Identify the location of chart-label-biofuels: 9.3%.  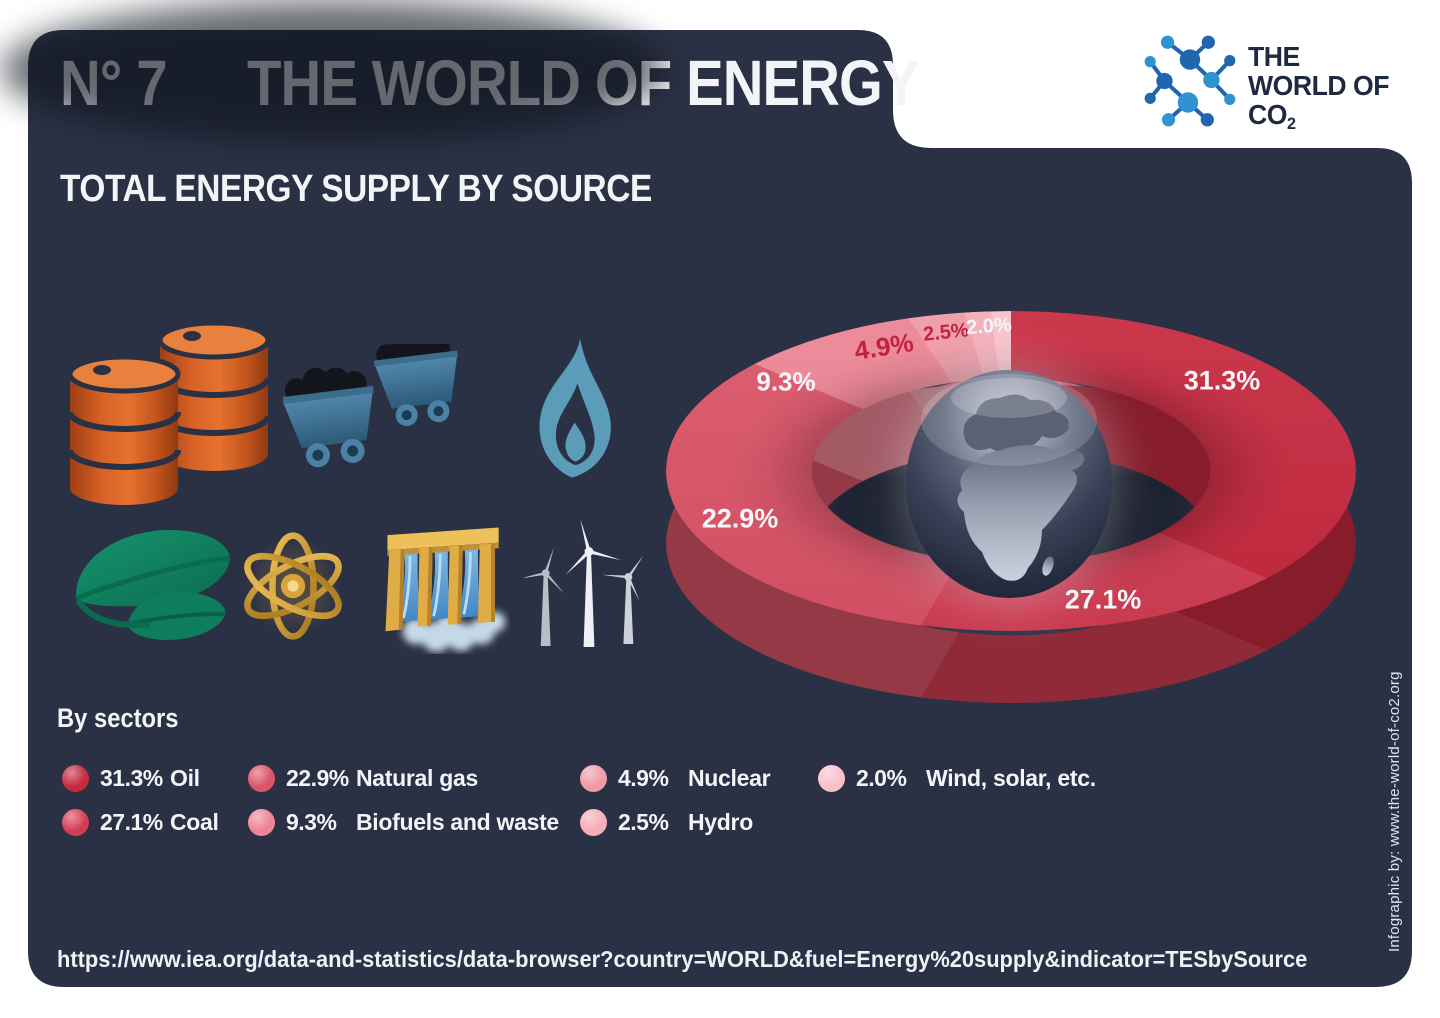
(786, 381).